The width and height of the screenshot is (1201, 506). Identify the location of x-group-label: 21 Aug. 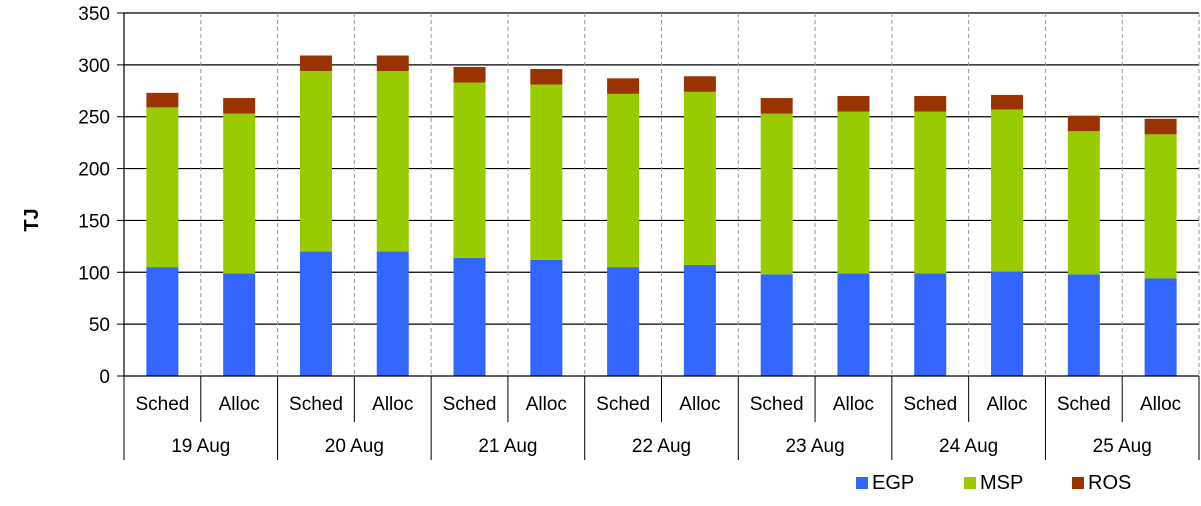
(507, 446).